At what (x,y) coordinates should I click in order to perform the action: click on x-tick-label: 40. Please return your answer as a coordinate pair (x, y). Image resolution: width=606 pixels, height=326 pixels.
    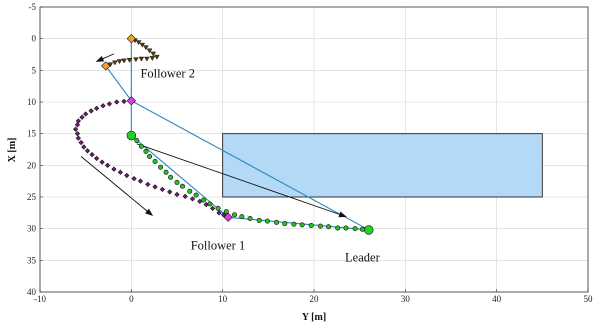
    Looking at the image, I should click on (497, 299).